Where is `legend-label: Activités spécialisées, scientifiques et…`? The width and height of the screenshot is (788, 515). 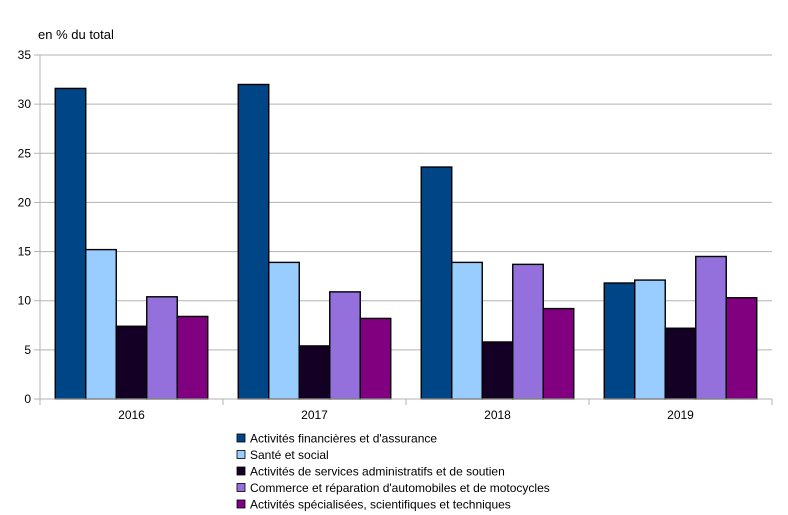 legend-label: Activités spécialisées, scientifiques et… is located at coordinates (380, 505).